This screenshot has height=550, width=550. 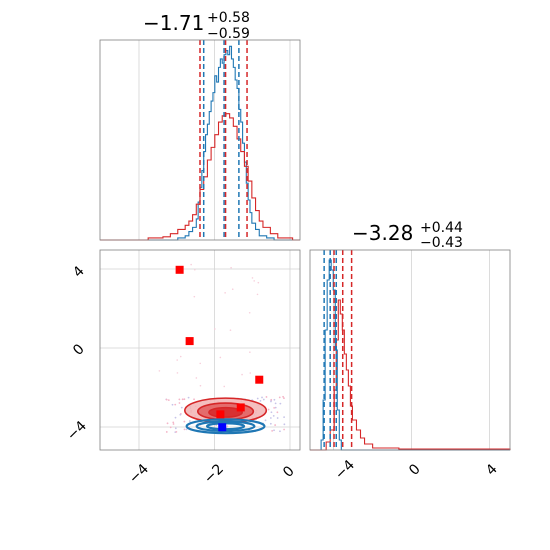 What do you see at coordinates (338, 350) in the screenshot?
I see `hist-y-quantile-lines` at bounding box center [338, 350].